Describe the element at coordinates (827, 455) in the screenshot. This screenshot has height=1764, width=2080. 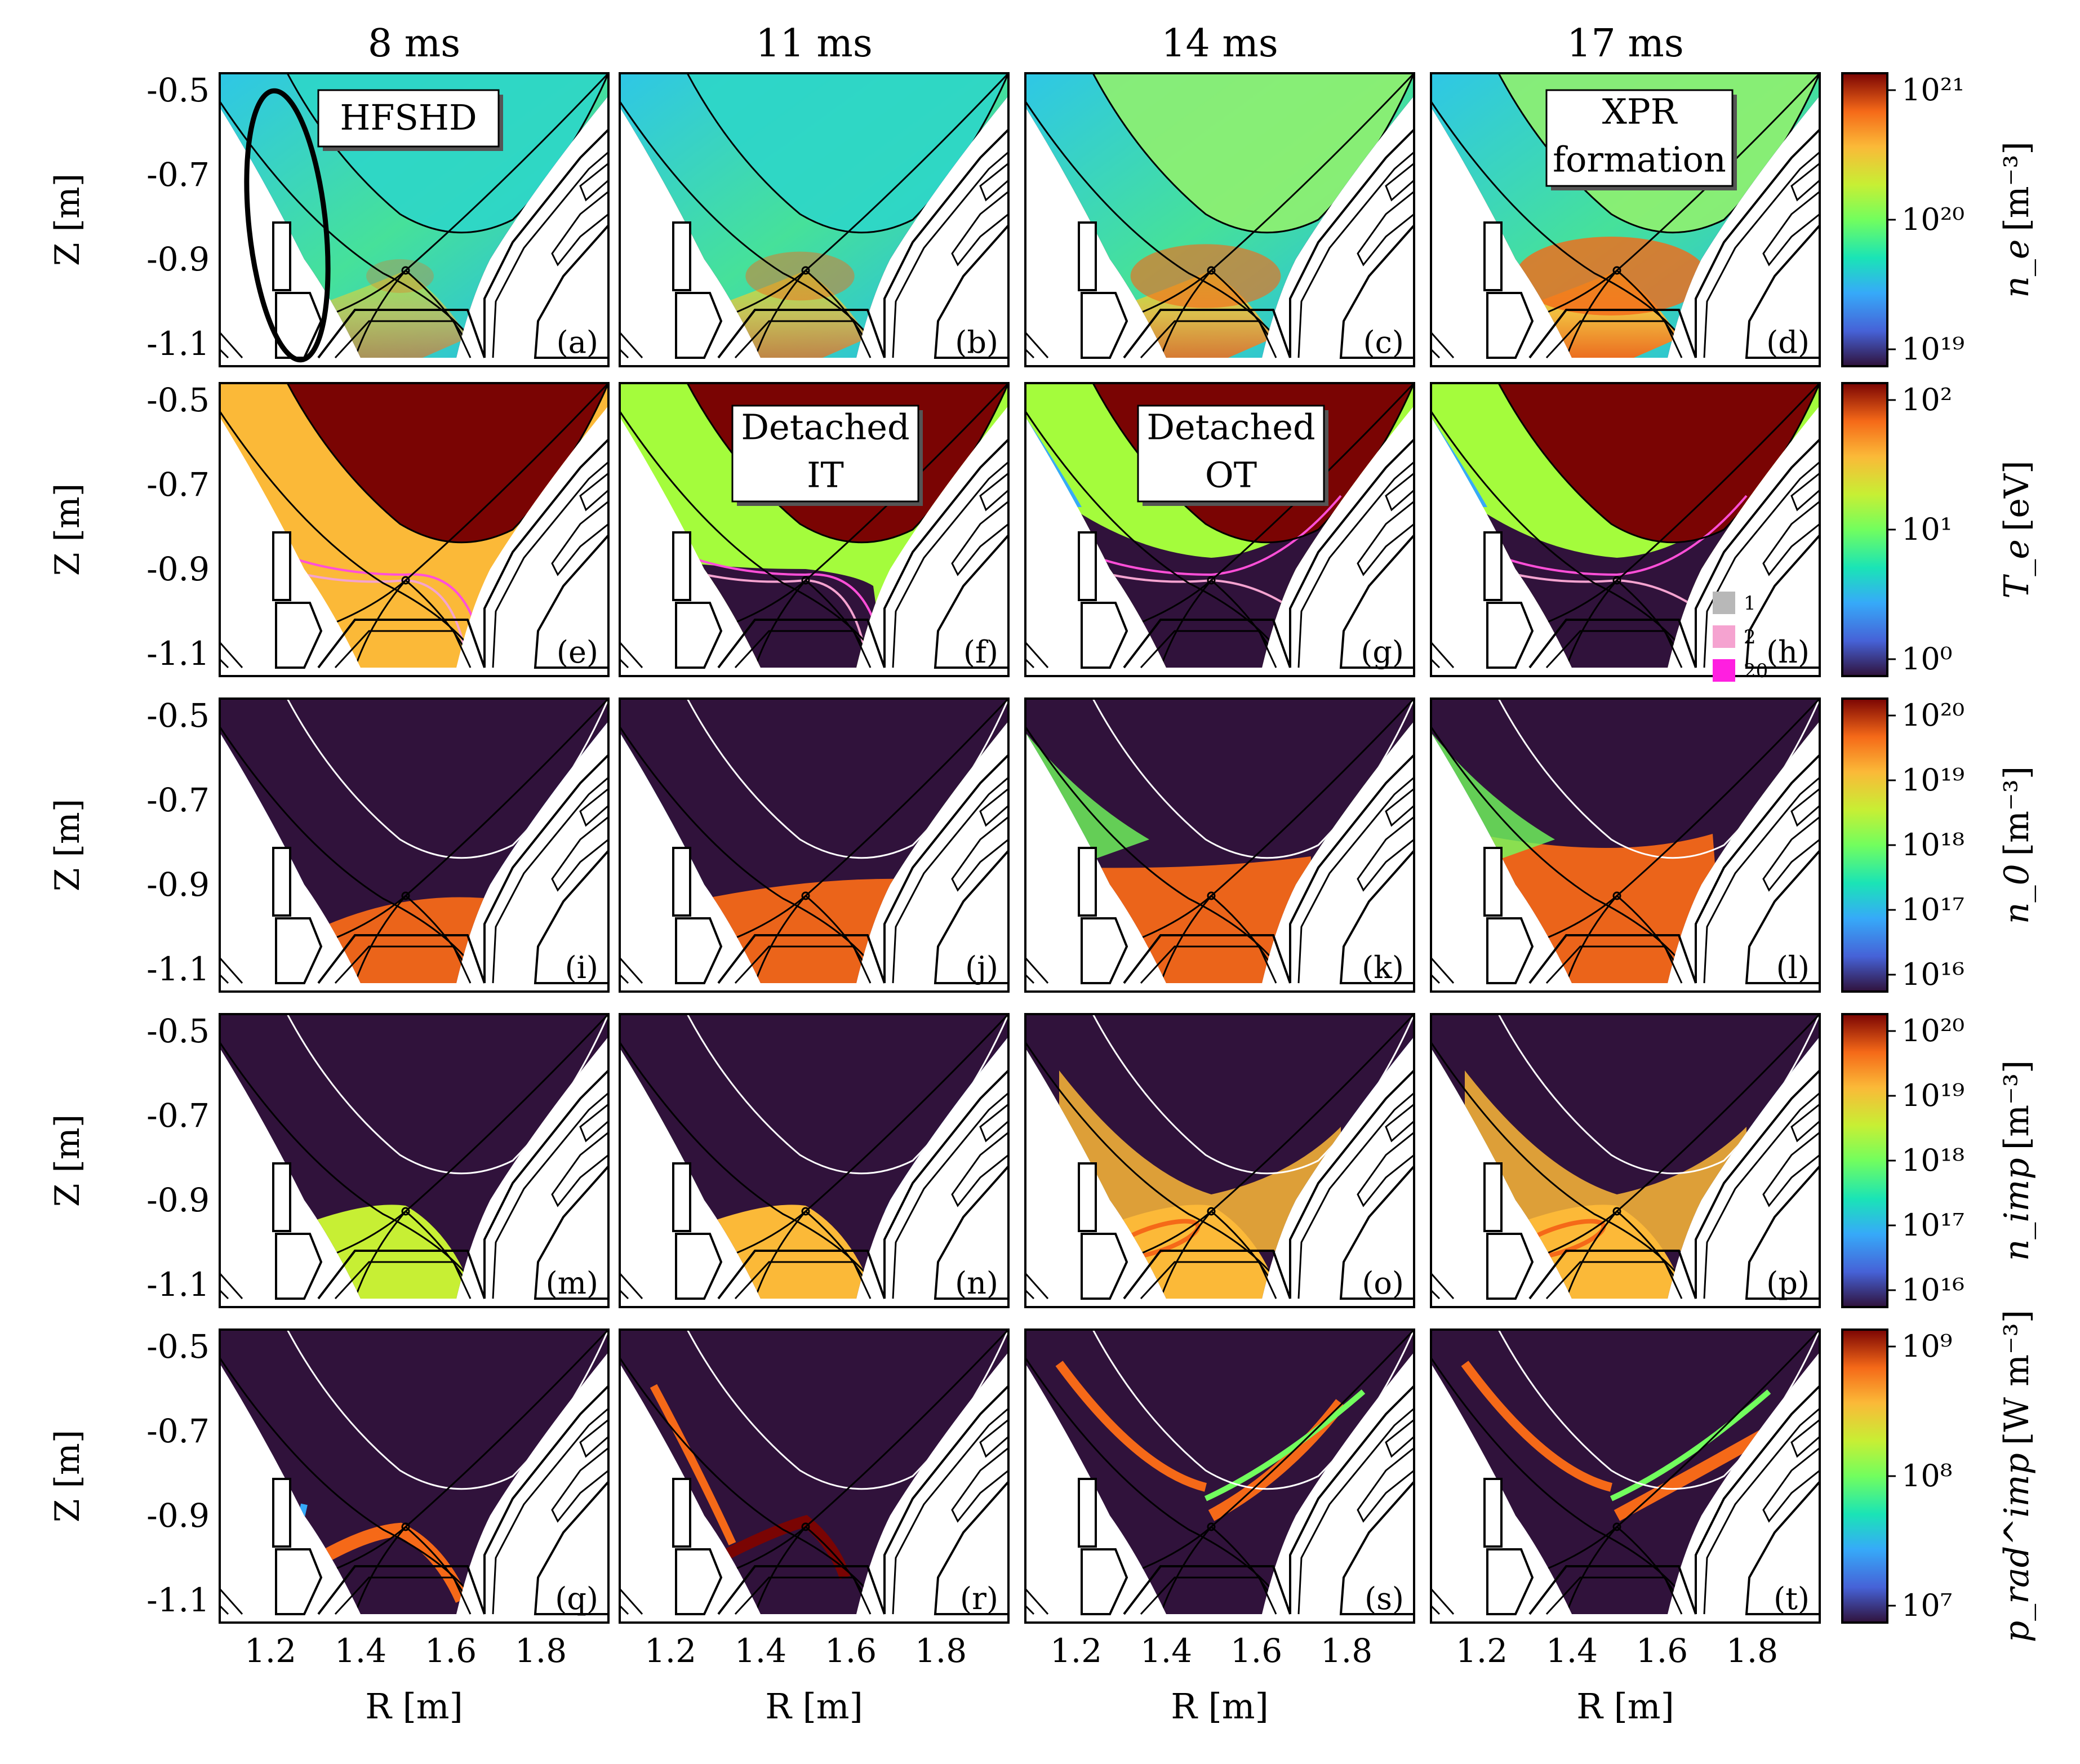
I see `detached-it-box: Detached IT` at that location.